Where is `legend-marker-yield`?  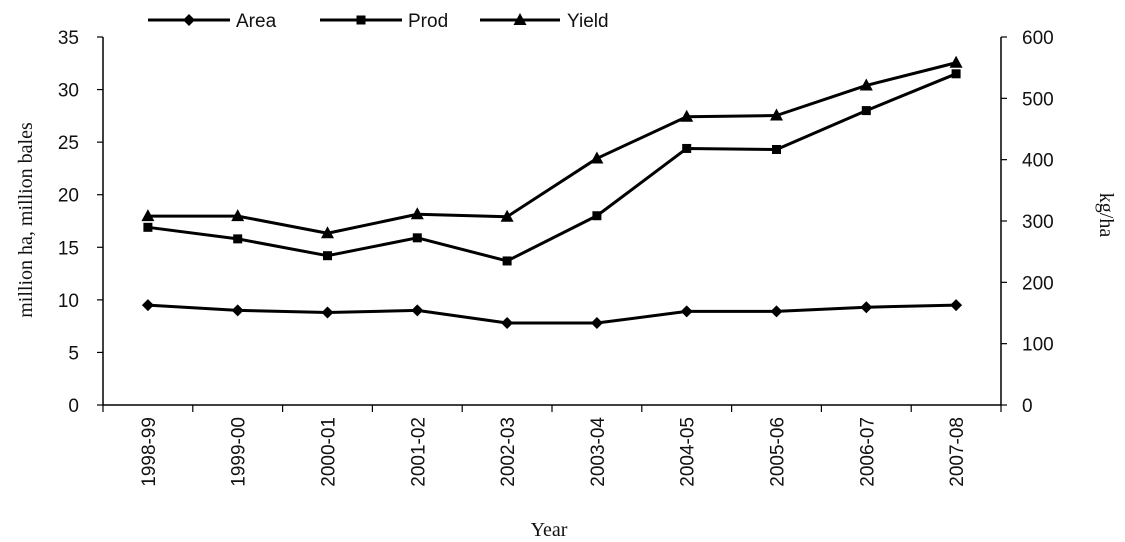
legend-marker-yield is located at coordinates (520, 19).